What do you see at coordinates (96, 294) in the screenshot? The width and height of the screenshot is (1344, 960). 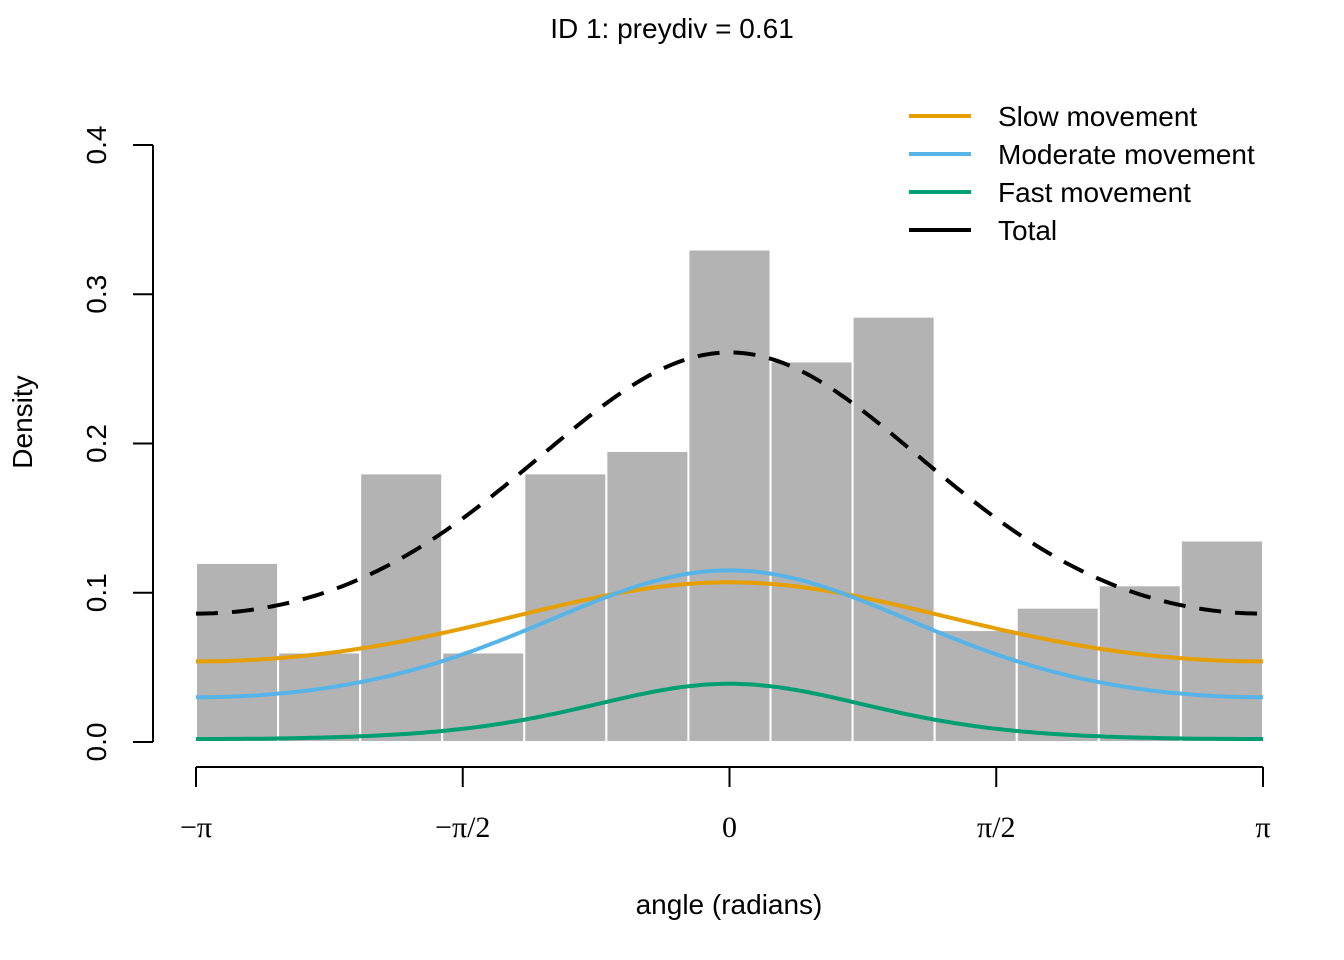 I see `y-tick-label: 0.3` at bounding box center [96, 294].